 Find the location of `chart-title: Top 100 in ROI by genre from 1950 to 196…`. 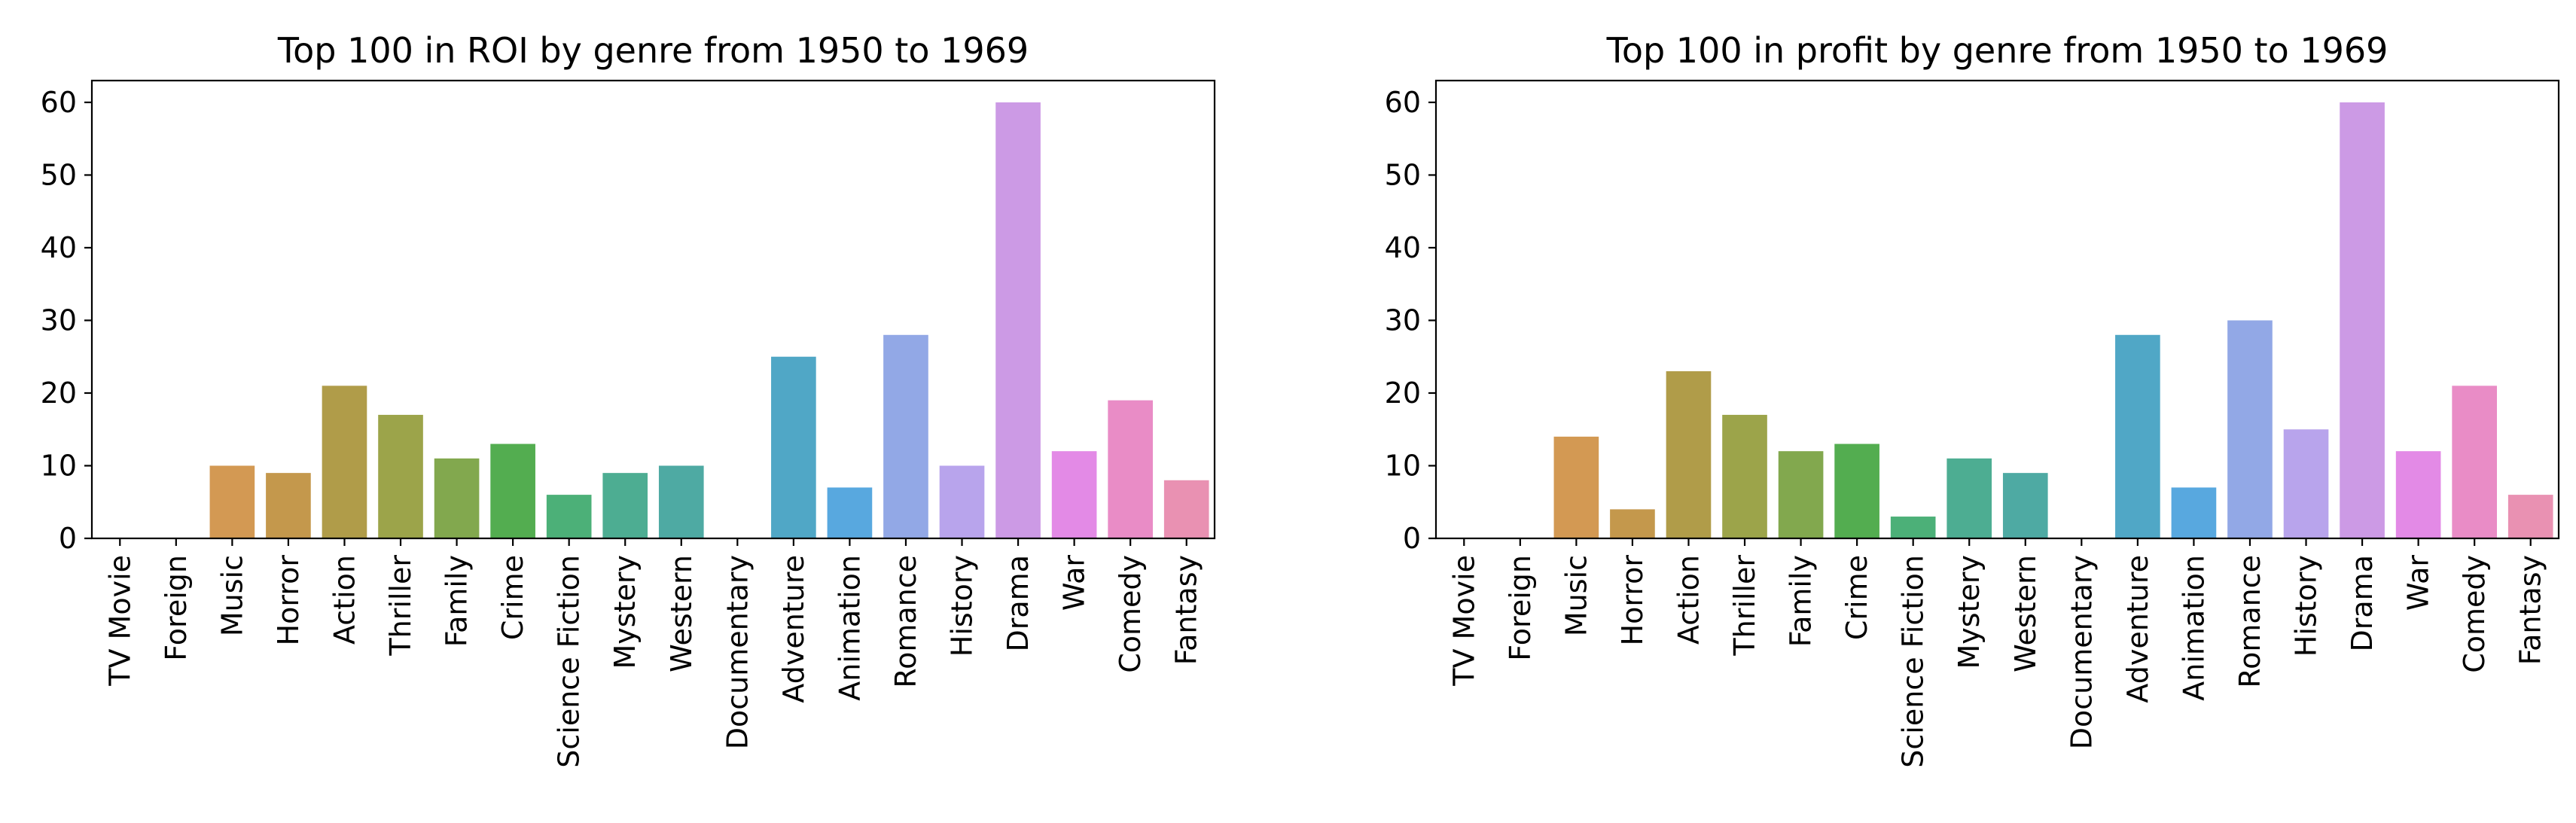

chart-title: Top 100 in ROI by genre from 1950 to 196… is located at coordinates (653, 50).